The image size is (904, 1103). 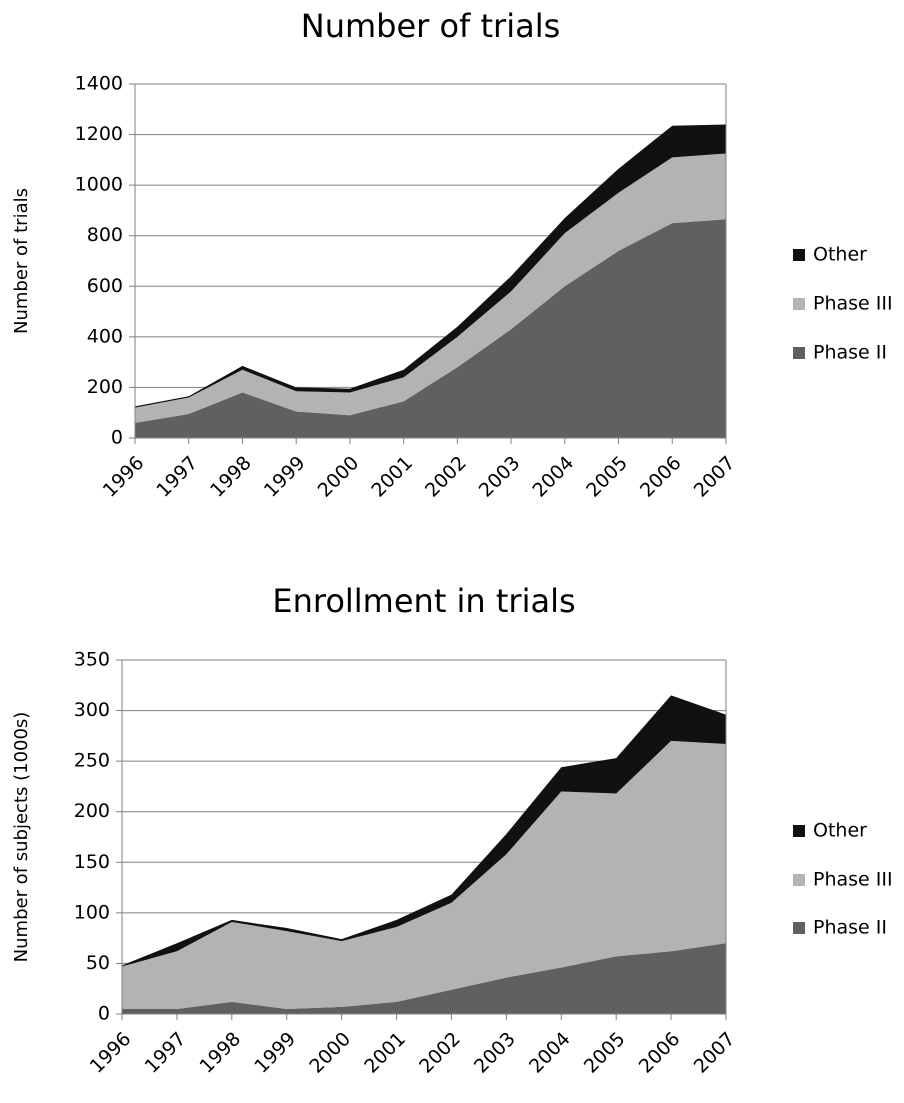 What do you see at coordinates (105, 336) in the screenshot?
I see `y-tick-label: 400` at bounding box center [105, 336].